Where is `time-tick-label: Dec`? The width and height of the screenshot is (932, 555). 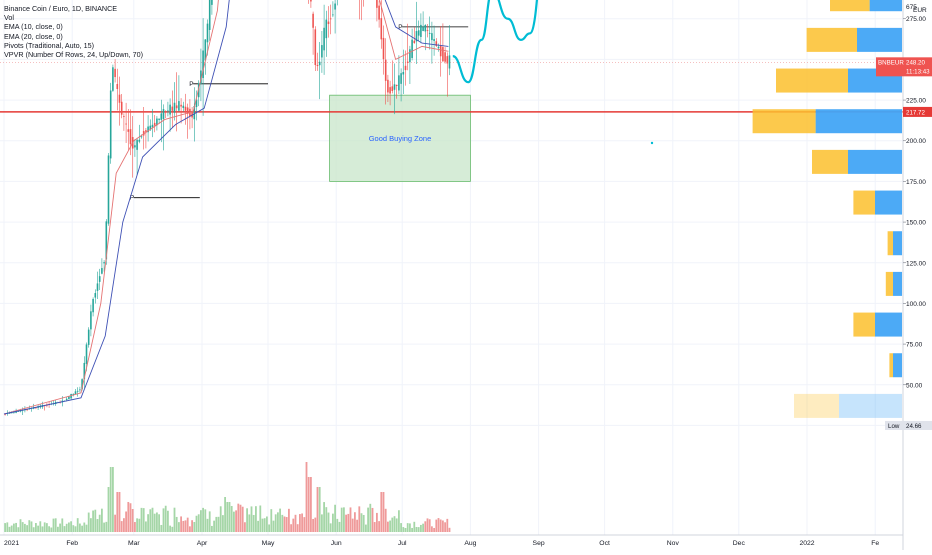 time-tick-label: Dec is located at coordinates (739, 543).